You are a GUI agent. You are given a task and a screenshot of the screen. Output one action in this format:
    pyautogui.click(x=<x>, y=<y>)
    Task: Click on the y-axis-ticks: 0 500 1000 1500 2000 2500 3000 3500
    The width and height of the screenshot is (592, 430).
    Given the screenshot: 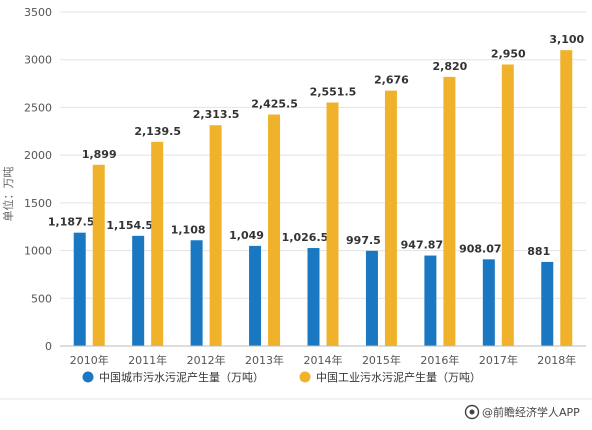 What is the action you would take?
    pyautogui.click(x=38, y=179)
    